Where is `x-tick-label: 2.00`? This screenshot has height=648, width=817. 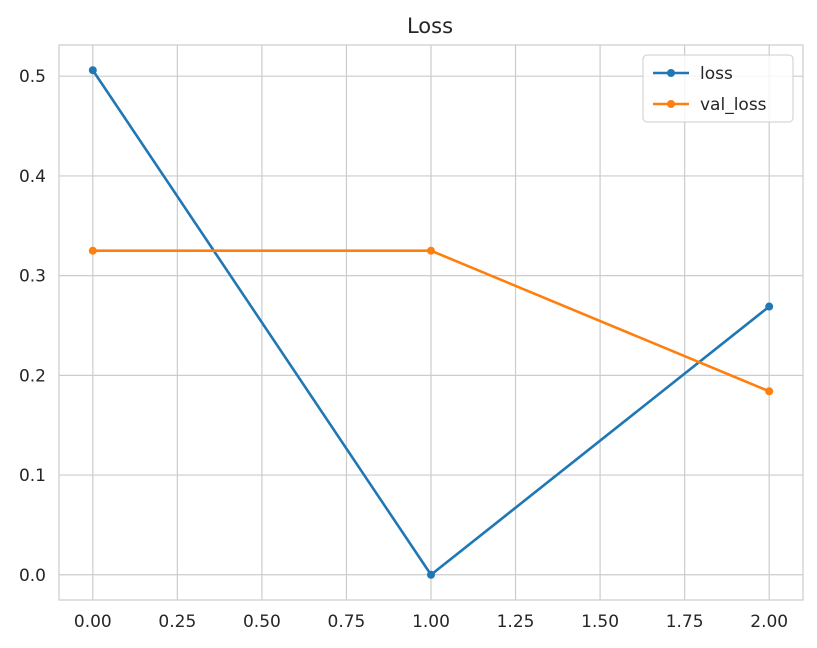
x-tick-label: 2.00 is located at coordinates (769, 622).